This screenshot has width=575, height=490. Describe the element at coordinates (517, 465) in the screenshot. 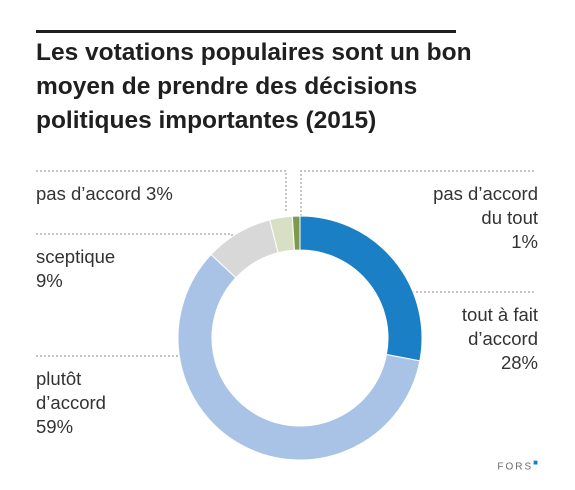

I see `fors-logo: FORS■` at that location.